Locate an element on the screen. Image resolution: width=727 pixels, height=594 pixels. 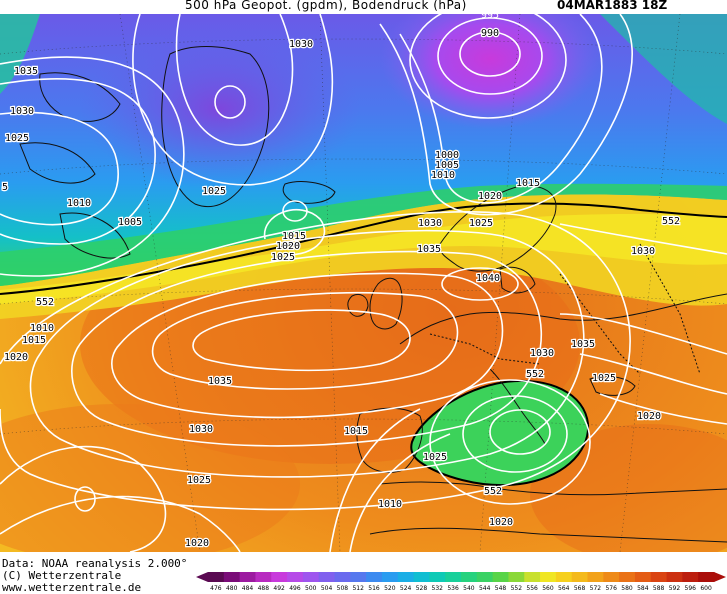
legend-level-label: 596 is located at coordinates (691, 588).